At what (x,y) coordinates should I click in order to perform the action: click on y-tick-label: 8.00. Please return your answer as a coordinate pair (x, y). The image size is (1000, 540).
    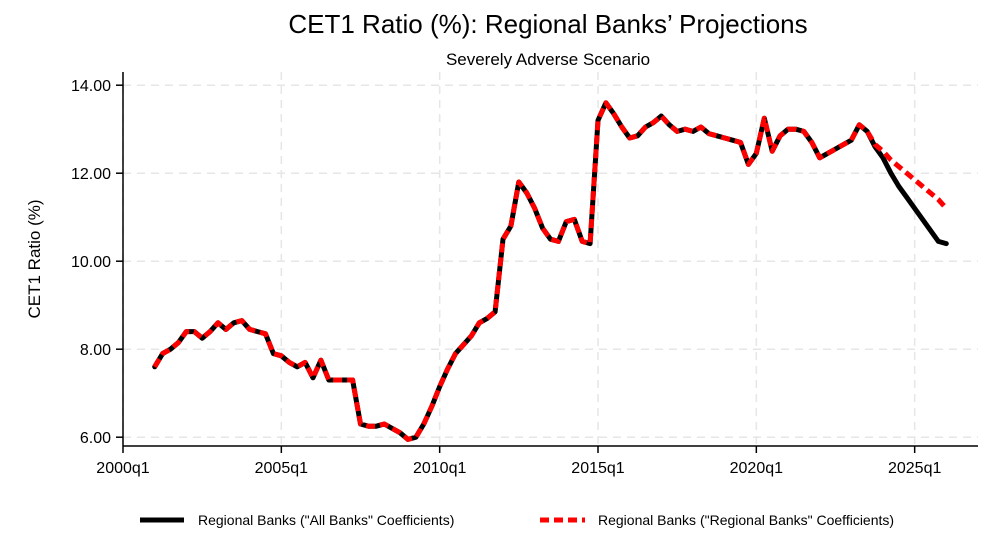
    Looking at the image, I should click on (95, 350).